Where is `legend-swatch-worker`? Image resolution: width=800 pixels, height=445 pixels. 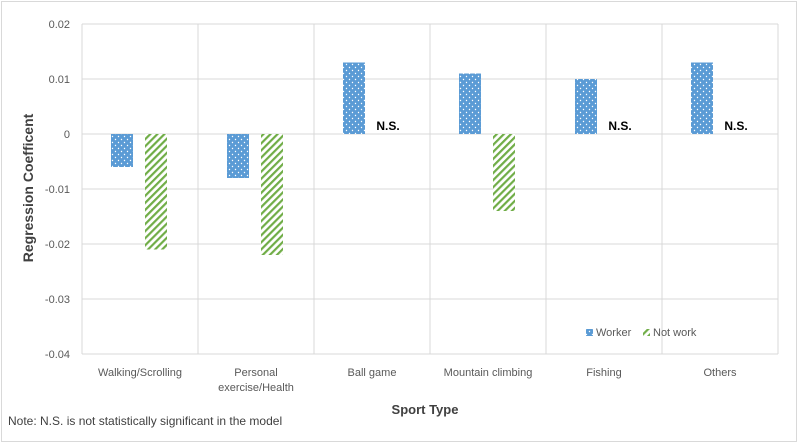 legend-swatch-worker is located at coordinates (589, 332).